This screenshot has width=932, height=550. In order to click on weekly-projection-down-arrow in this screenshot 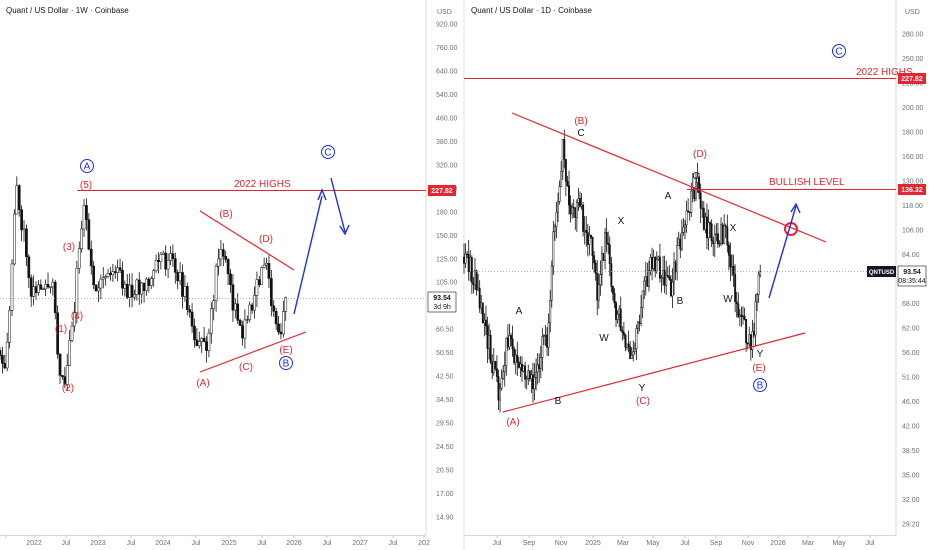, I will do `click(338, 205)`.